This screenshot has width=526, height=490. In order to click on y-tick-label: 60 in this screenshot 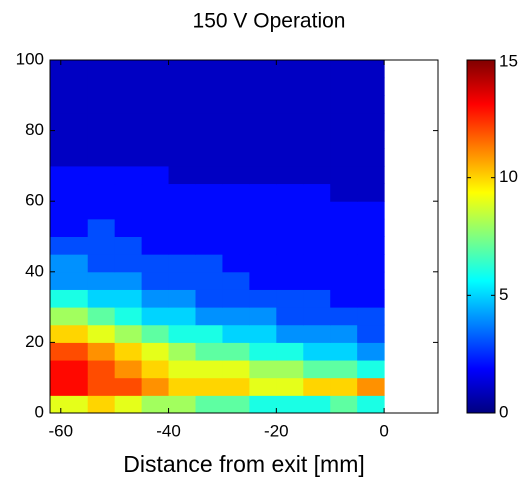, I will do `click(34, 200)`.